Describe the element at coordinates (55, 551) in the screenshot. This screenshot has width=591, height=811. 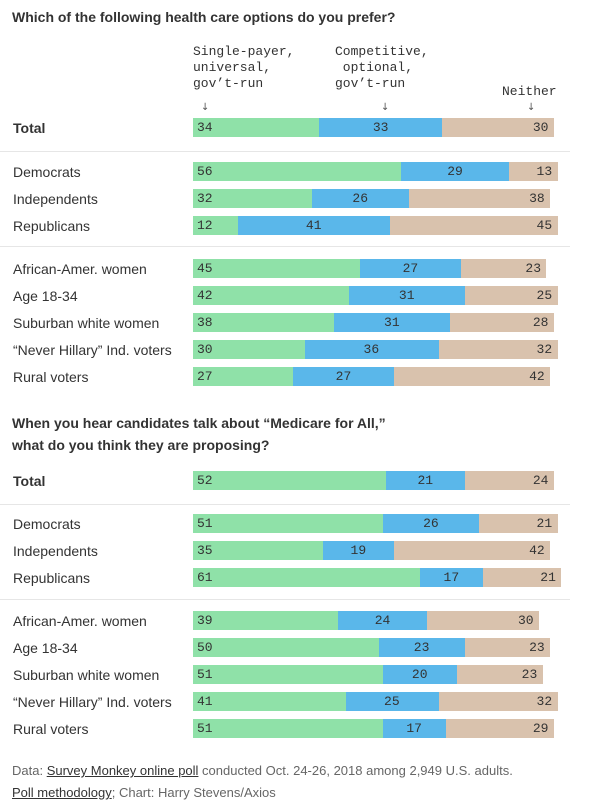
I see `chart-2-row-label: Independents` at that location.